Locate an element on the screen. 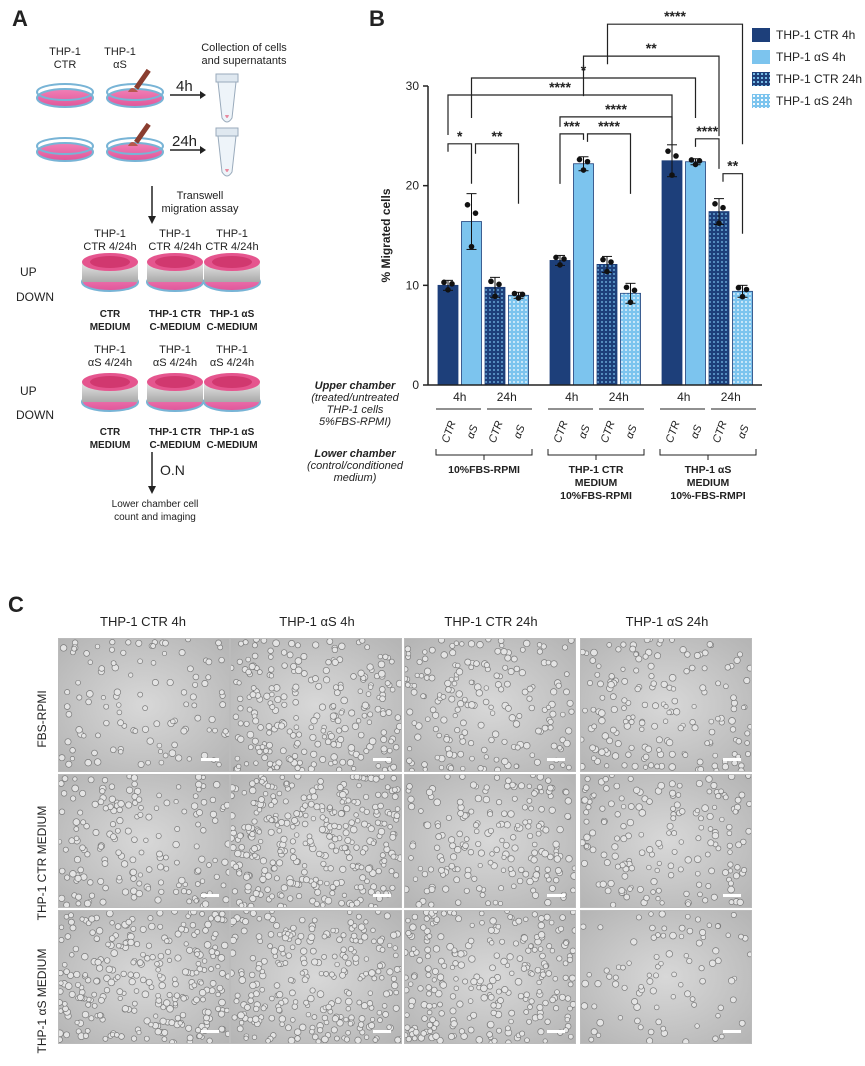 Image resolution: width=865 pixels, height=1066 pixels. row-label-1-wrap: FBS-RPMI is located at coordinates (42, 721).